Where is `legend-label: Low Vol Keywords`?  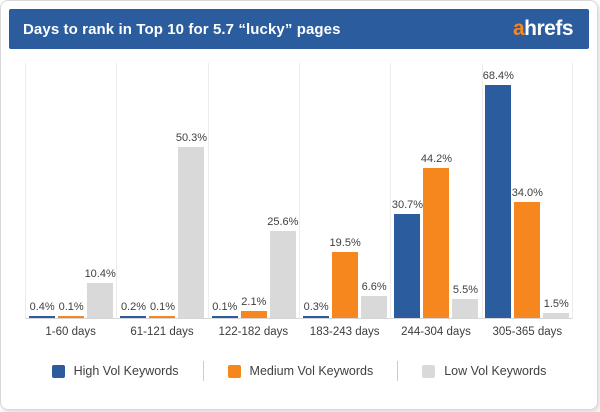
legend-label: Low Vol Keywords is located at coordinates (495, 371).